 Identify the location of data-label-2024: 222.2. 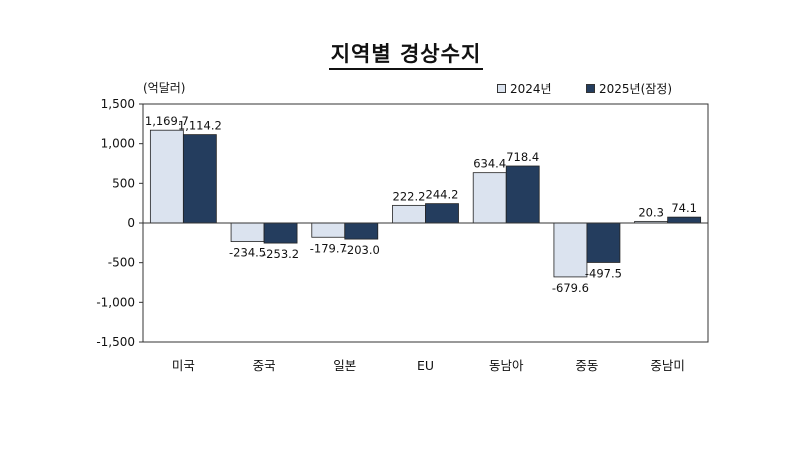
(409, 196).